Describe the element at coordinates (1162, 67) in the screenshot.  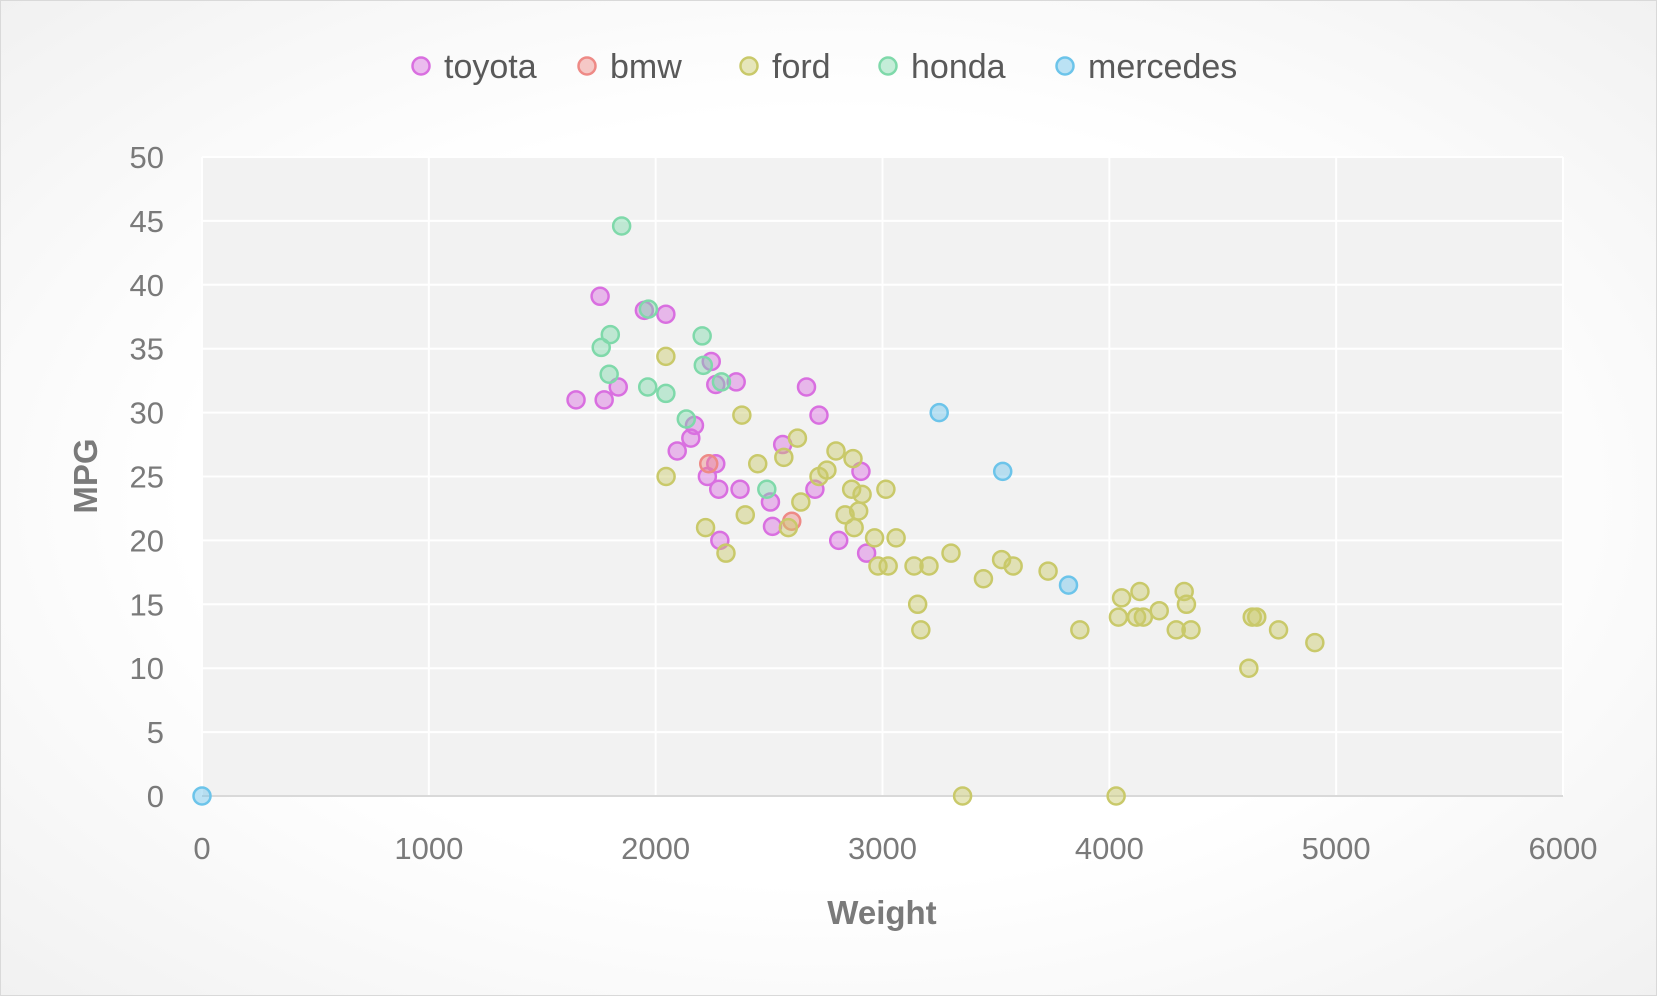
I see `legend-label: mercedes` at that location.